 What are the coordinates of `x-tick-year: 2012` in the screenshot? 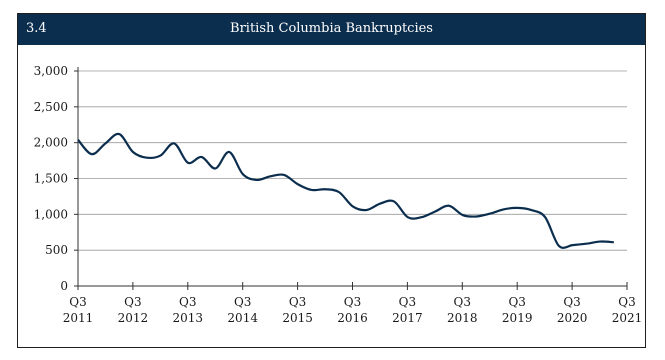 It's located at (133, 318).